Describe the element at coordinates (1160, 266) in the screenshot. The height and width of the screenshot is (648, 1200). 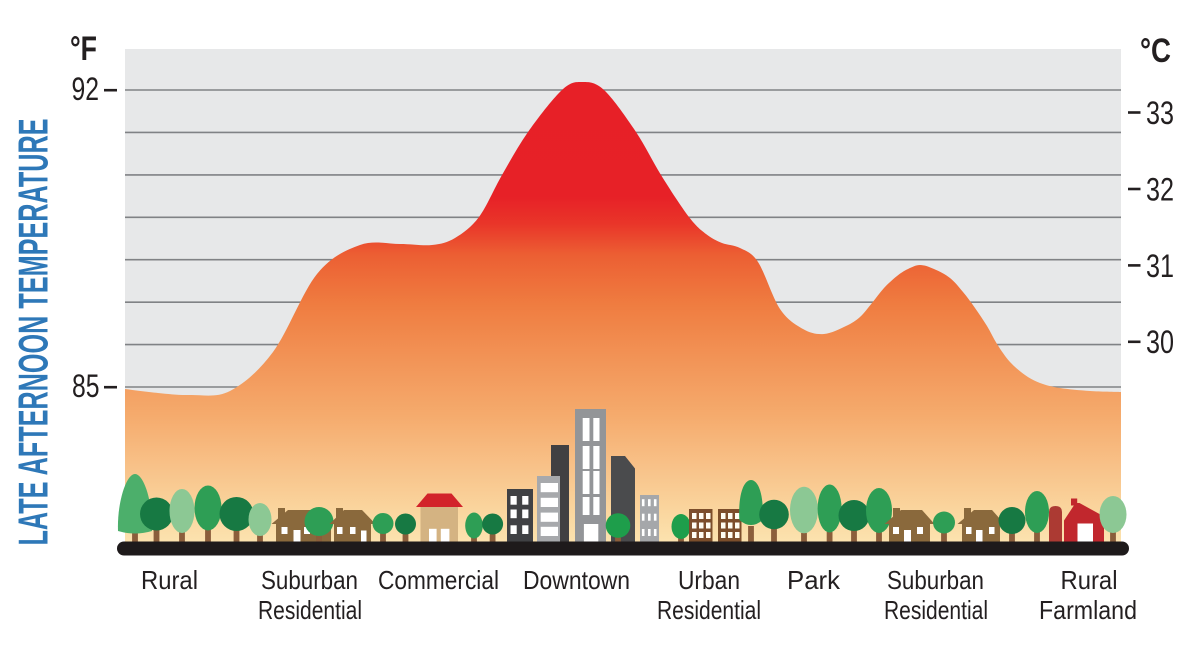
I see `svg-text: 31` at that location.